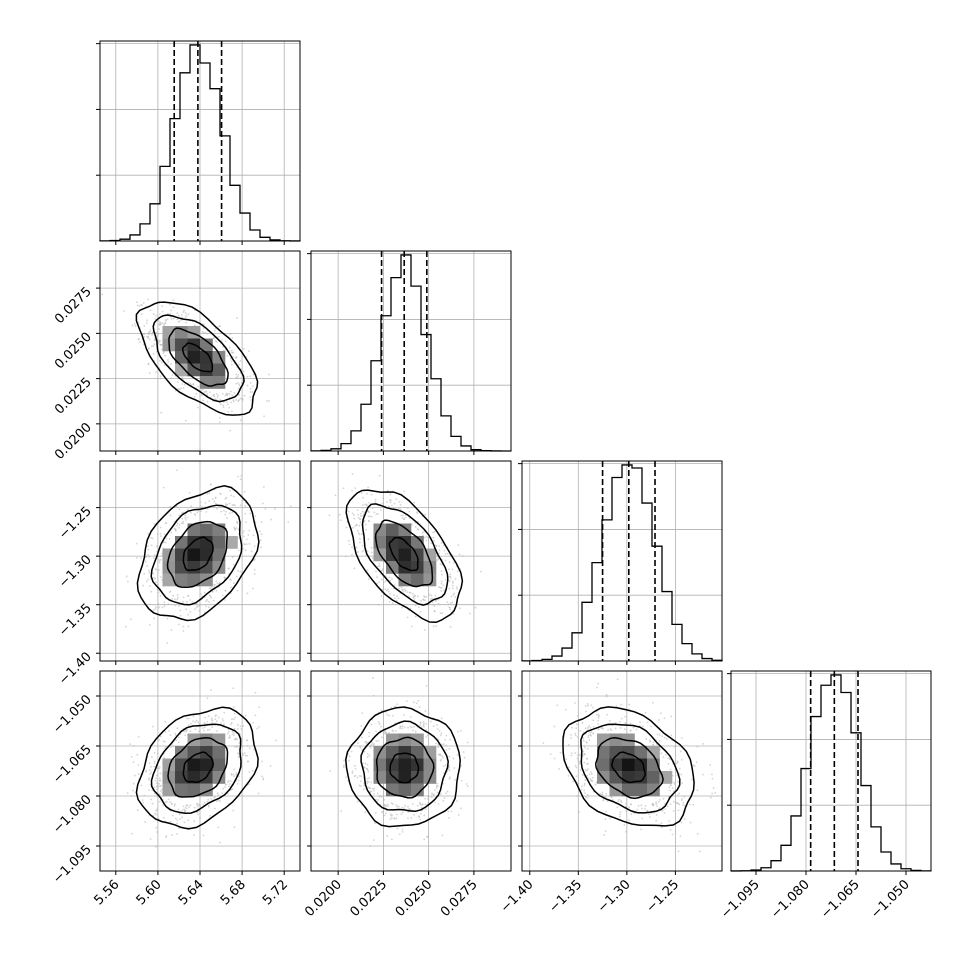 This screenshot has height=970, width=970. I want to click on histogram-panel-4: −1.095 −1.080 −1.065 −1.050, so click(825, 796).